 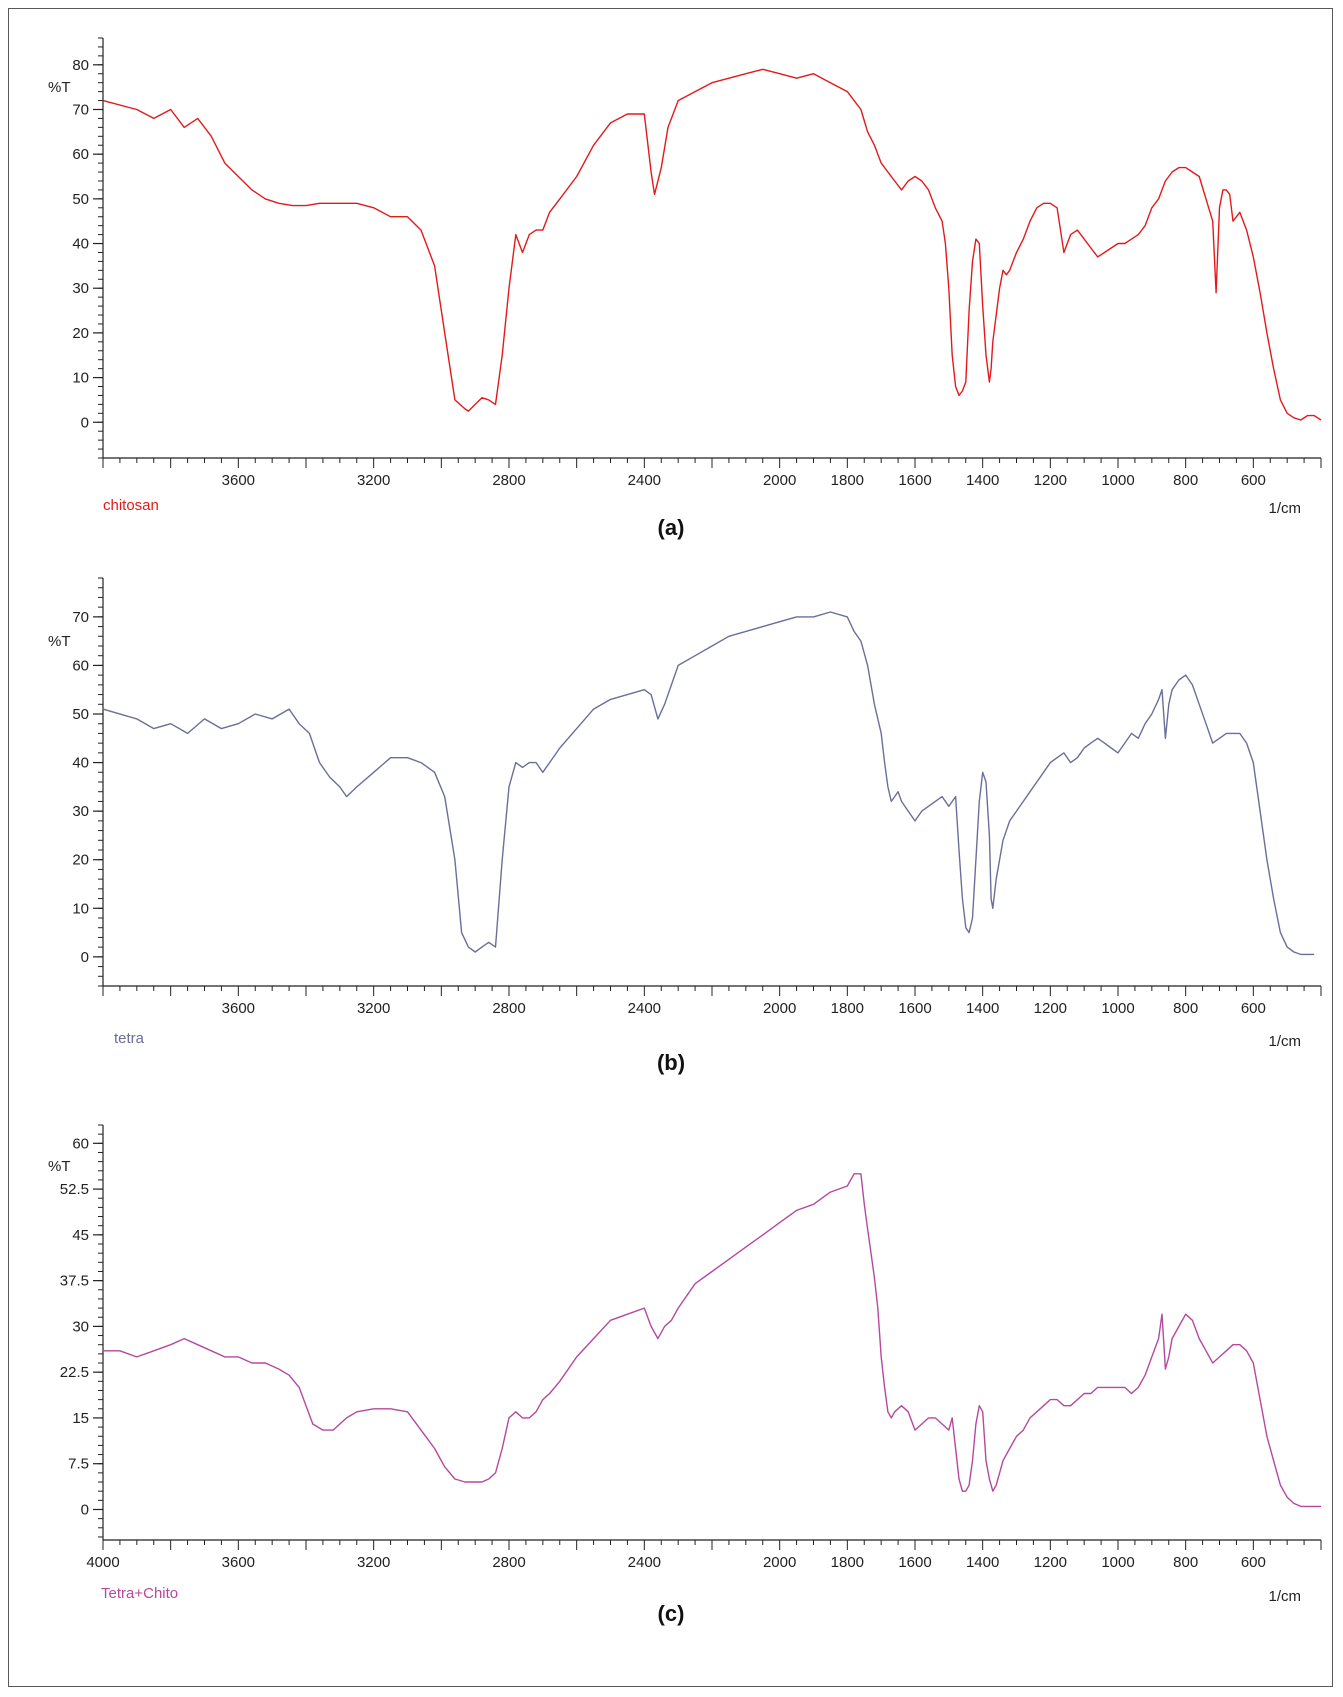 What do you see at coordinates (139, 1593) in the screenshot?
I see `series-label: Tetra+Chito` at bounding box center [139, 1593].